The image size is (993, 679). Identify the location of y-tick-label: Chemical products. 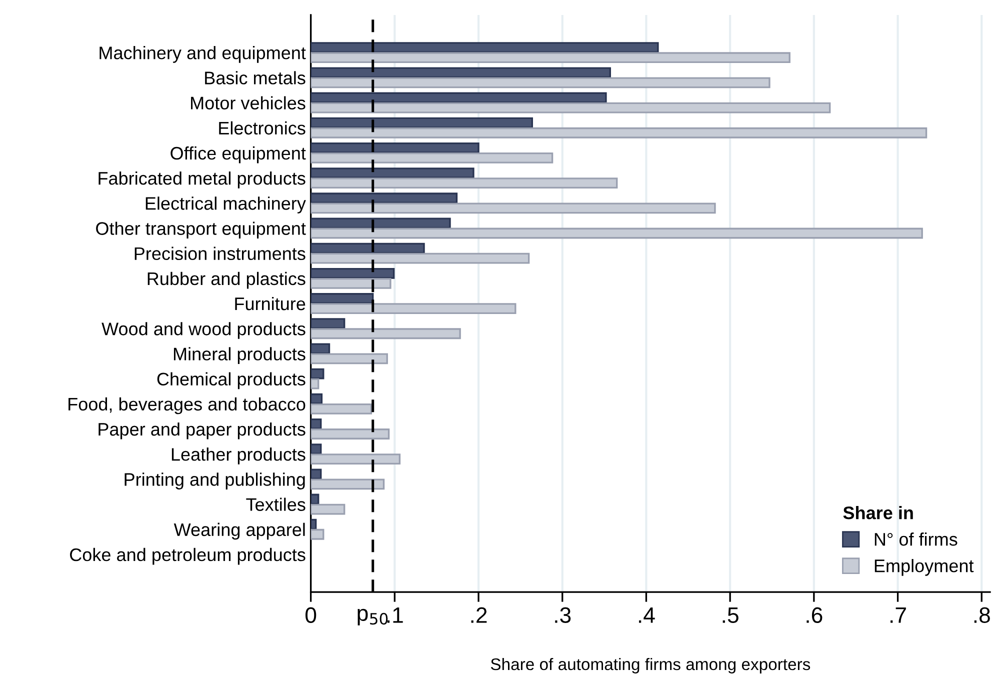
(231, 381).